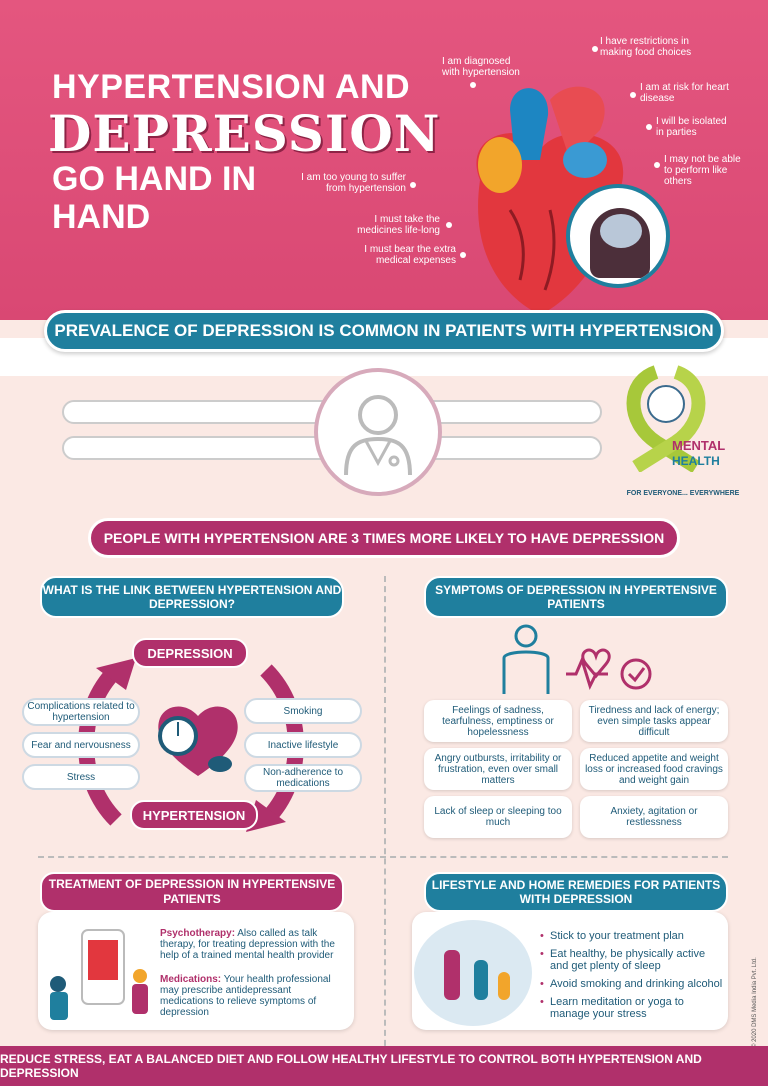 The width and height of the screenshot is (768, 1086). Describe the element at coordinates (194, 815) in the screenshot. I see `hypertension-label: HYPERTENSION` at that location.